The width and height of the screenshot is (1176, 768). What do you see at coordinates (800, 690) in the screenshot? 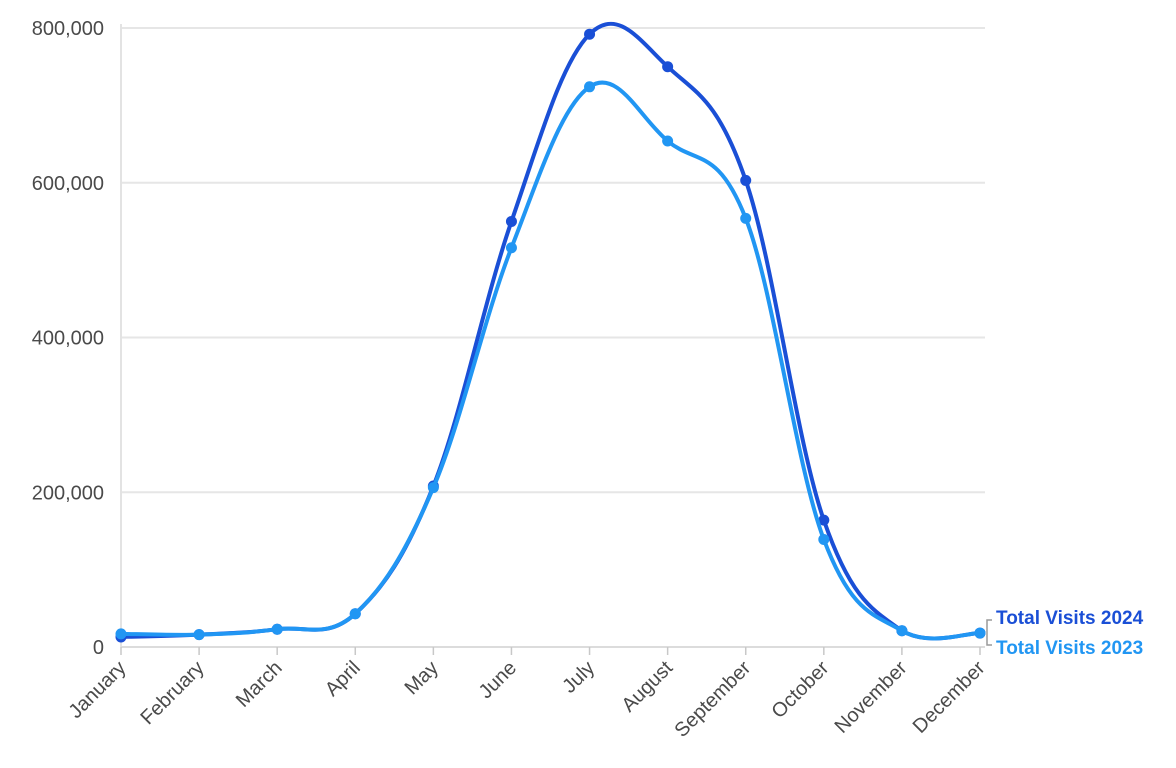
I see `x-tick-label: October` at bounding box center [800, 690].